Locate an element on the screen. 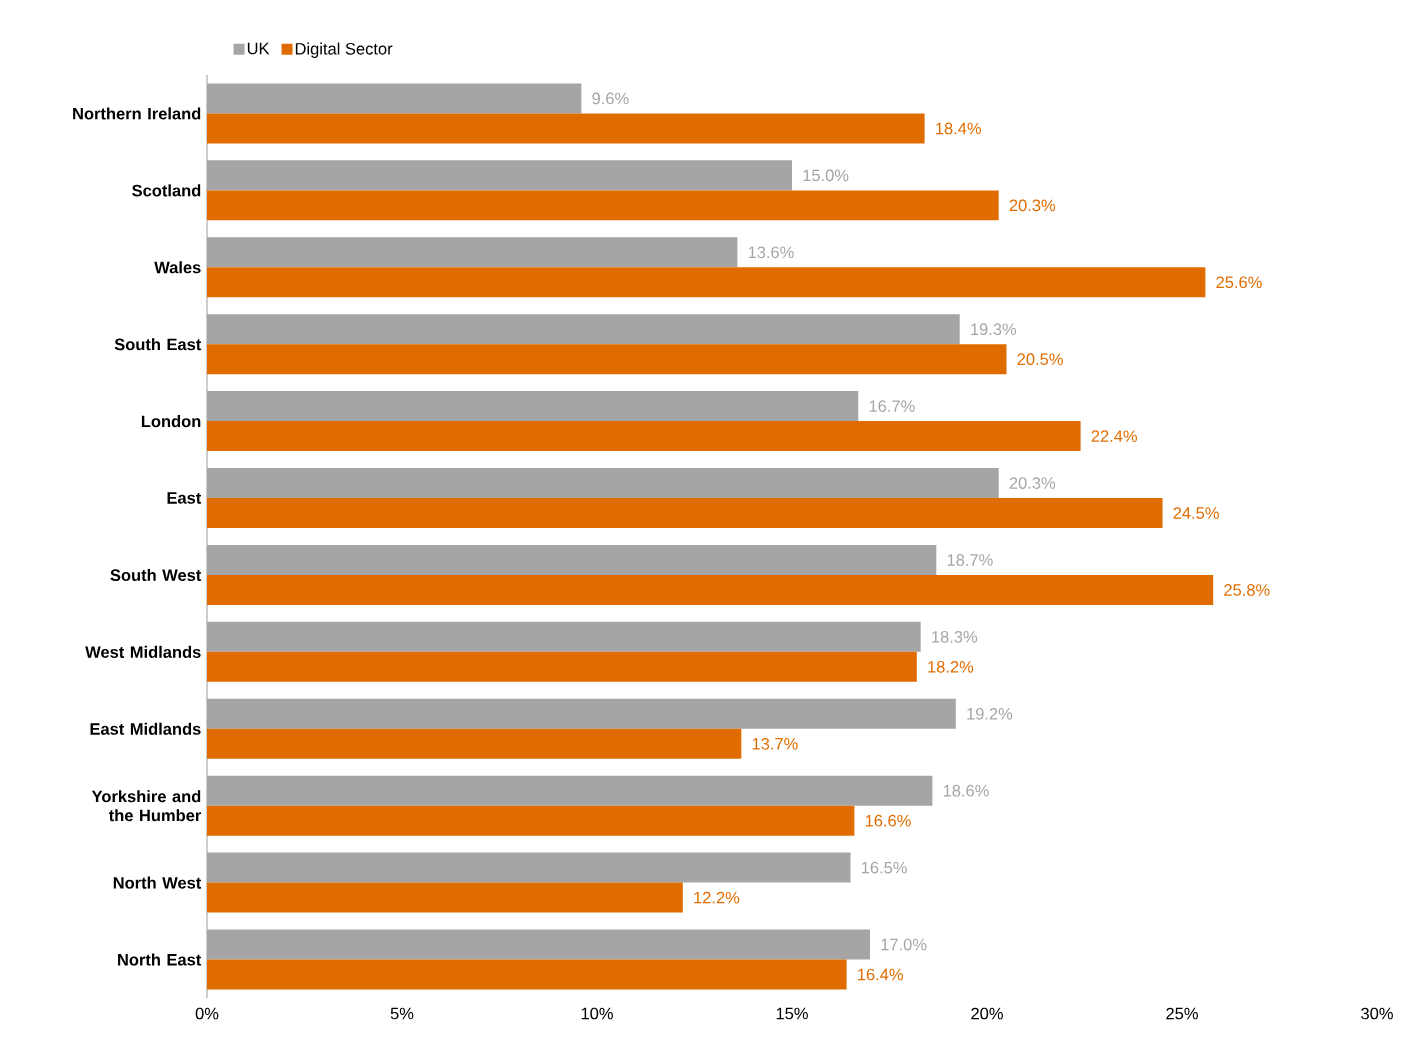  data-label: 16.6% is located at coordinates (888, 820).